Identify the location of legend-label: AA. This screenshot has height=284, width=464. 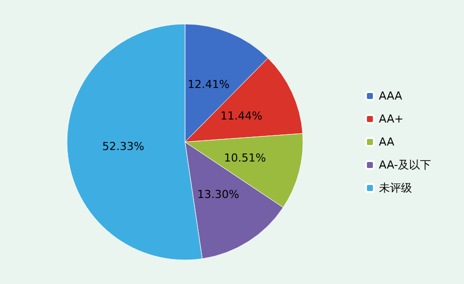
(386, 142).